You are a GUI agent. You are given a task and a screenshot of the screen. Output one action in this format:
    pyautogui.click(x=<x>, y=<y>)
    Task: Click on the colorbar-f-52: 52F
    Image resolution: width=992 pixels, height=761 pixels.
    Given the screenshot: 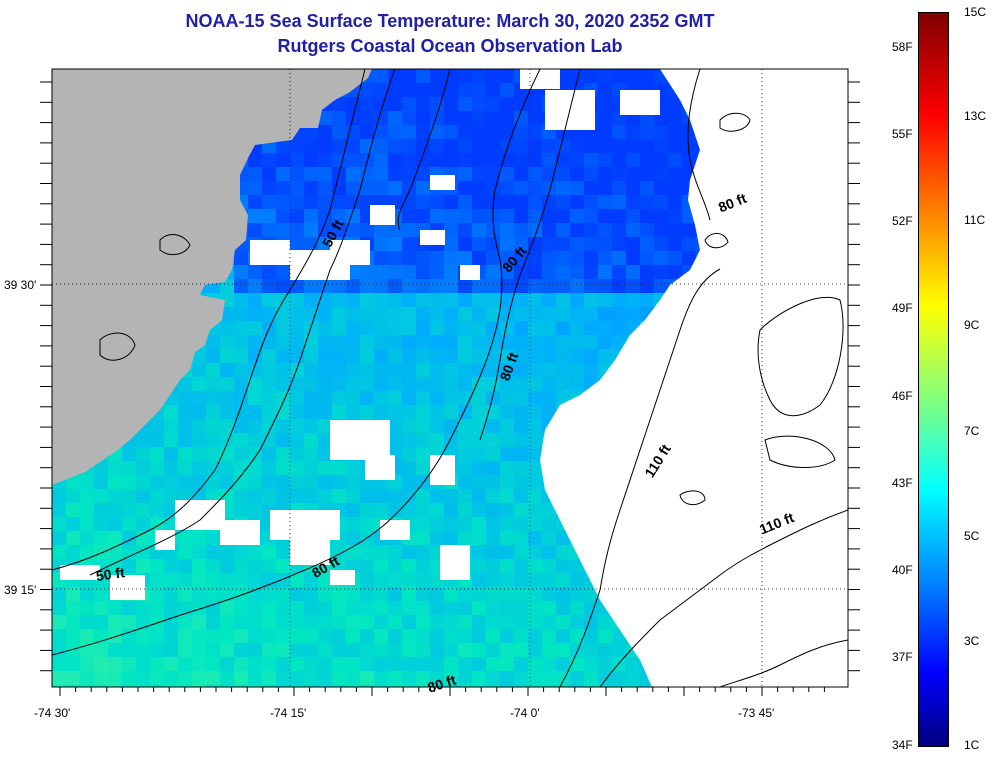 What is the action you would take?
    pyautogui.click(x=902, y=221)
    